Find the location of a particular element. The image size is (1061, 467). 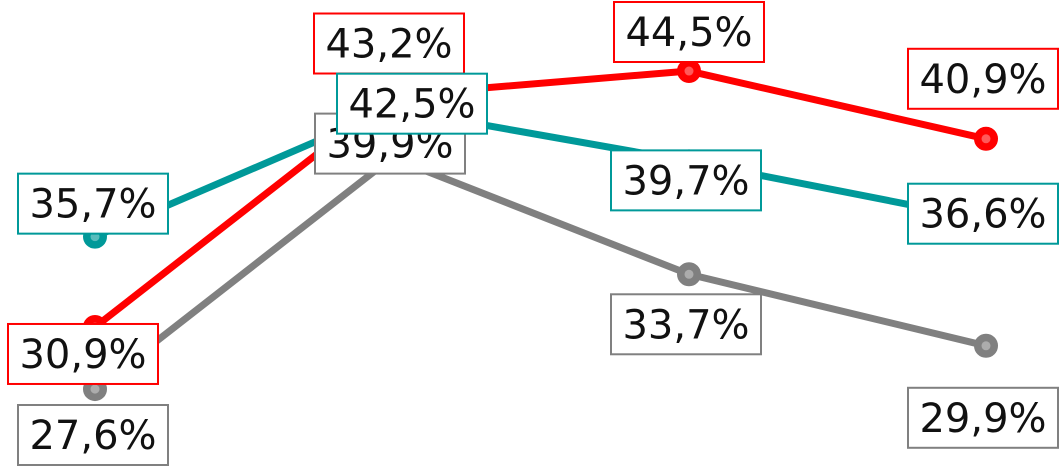

red-data-label: 43,2% is located at coordinates (389, 43).